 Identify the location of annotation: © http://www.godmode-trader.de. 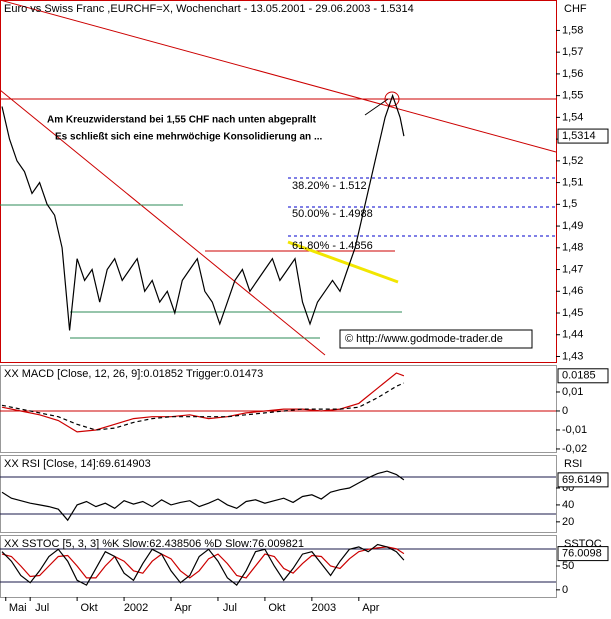
(424, 339).